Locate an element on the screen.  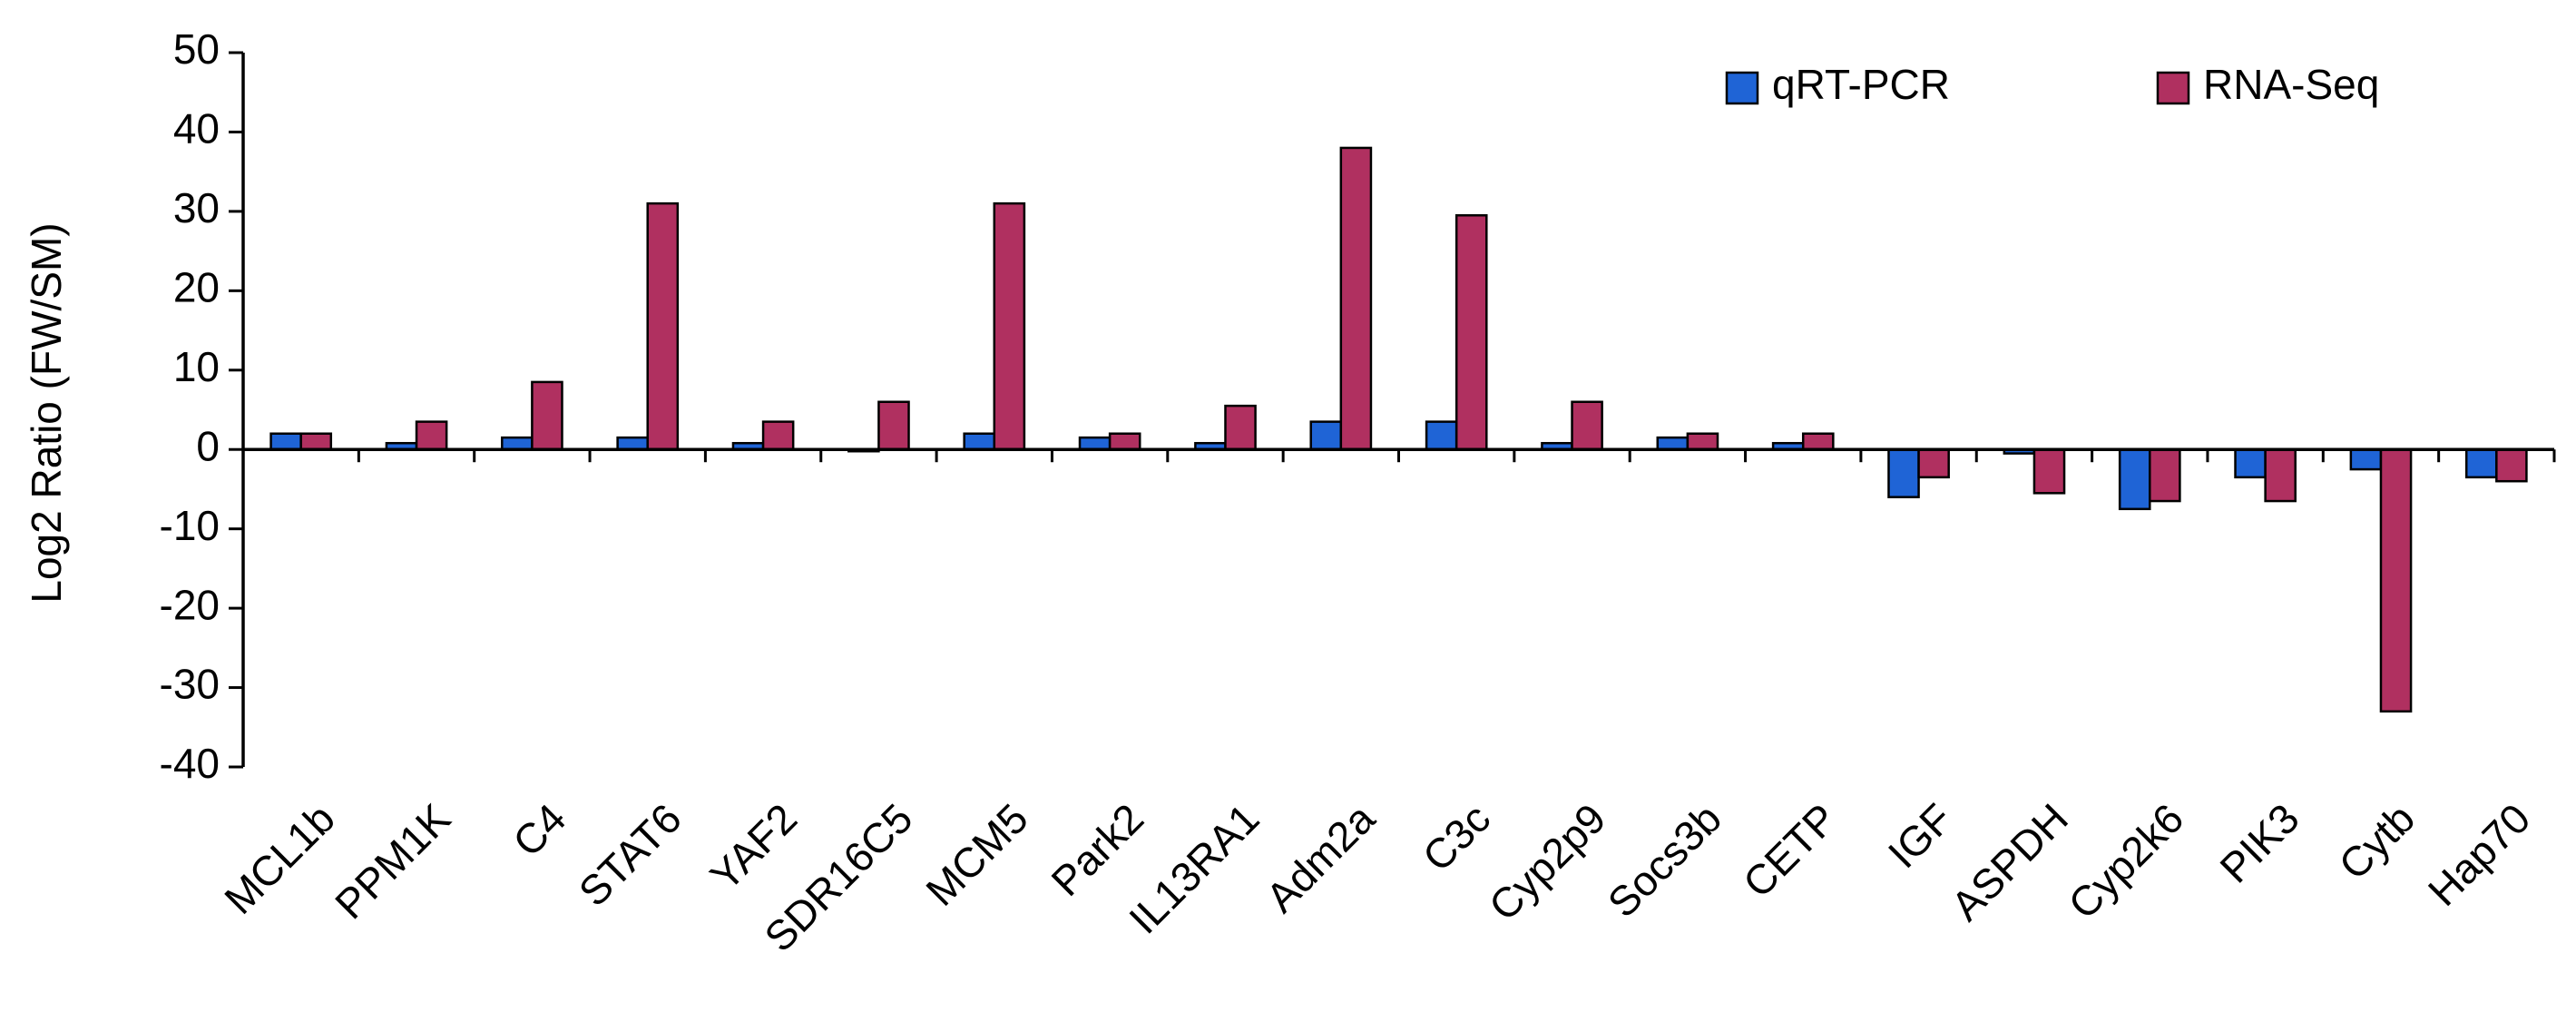
x-tick-label: C3c is located at coordinates (1457, 837).